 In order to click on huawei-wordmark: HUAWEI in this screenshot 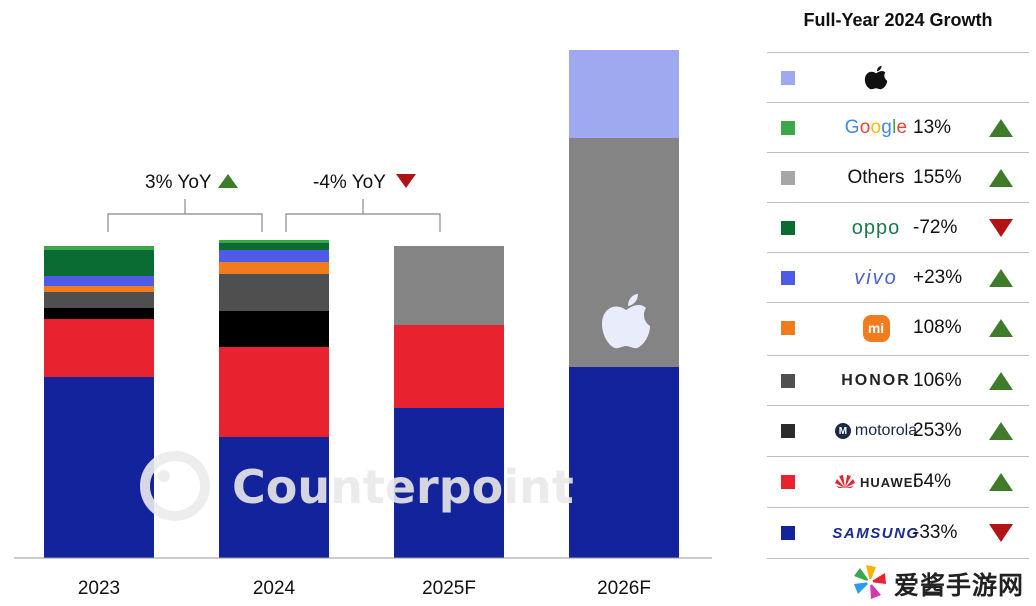, I will do `click(889, 482)`.